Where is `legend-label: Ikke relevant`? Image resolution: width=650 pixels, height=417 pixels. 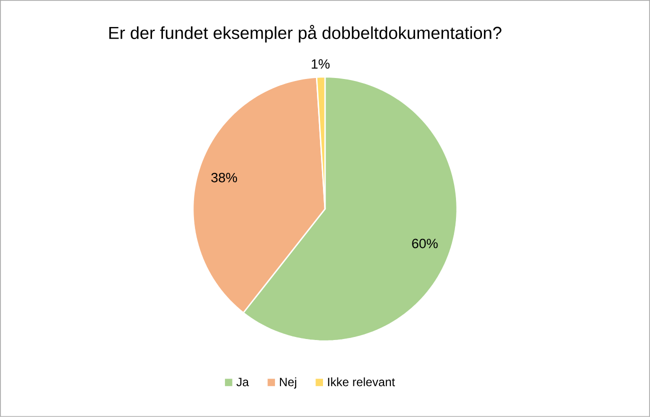
legend-label: Ikke relevant is located at coordinates (361, 381).